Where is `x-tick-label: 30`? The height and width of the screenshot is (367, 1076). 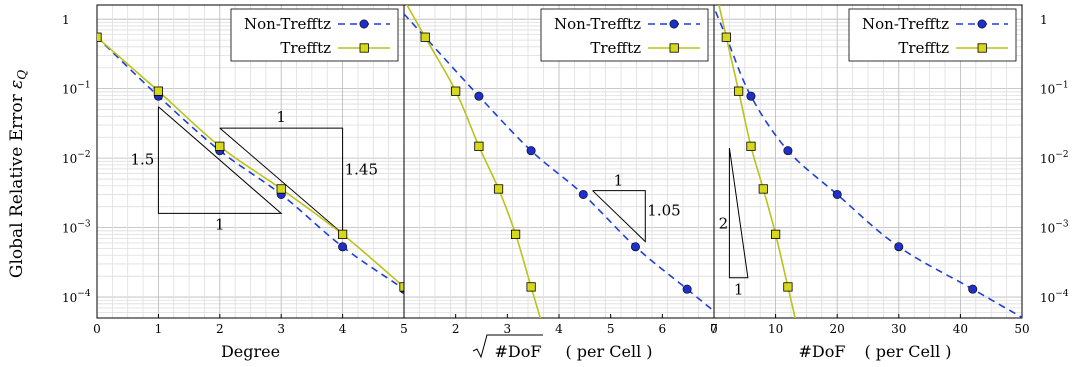
x-tick-label: 30 is located at coordinates (898, 329).